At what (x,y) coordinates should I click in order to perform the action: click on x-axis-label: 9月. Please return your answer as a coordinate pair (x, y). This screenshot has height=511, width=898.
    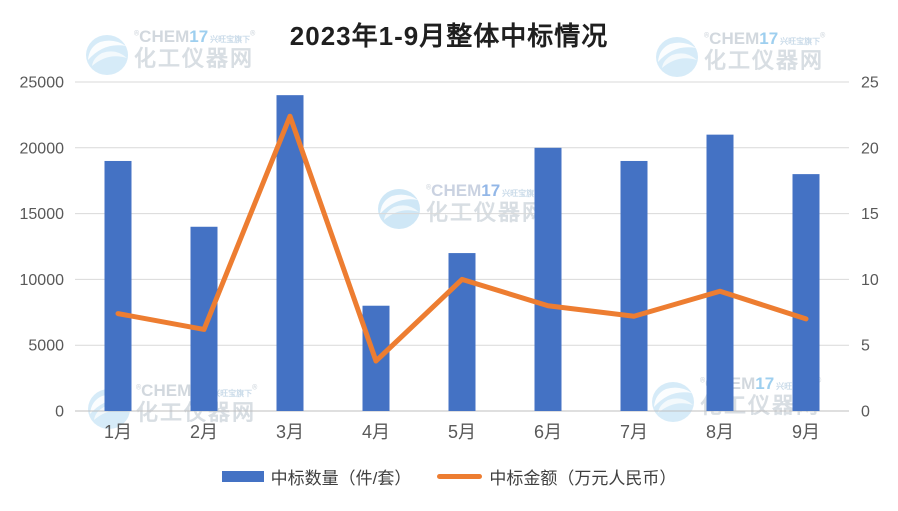
    Looking at the image, I should click on (806, 432).